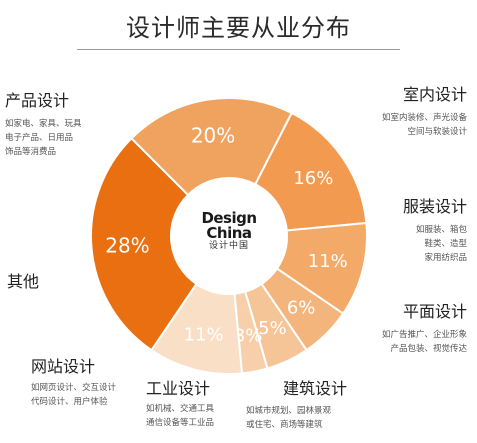  I want to click on title-underline, so click(238, 49).